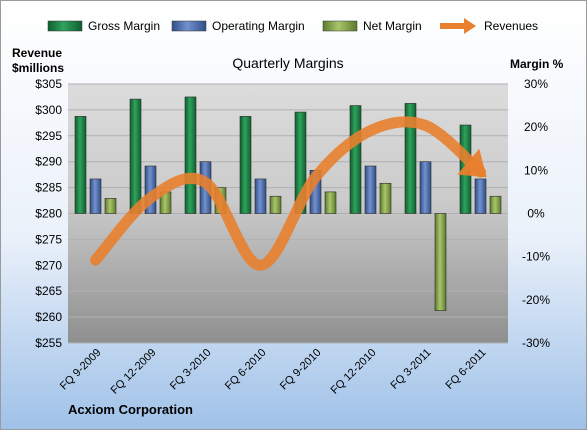  I want to click on right-tick-label: 10%, so click(536, 170).